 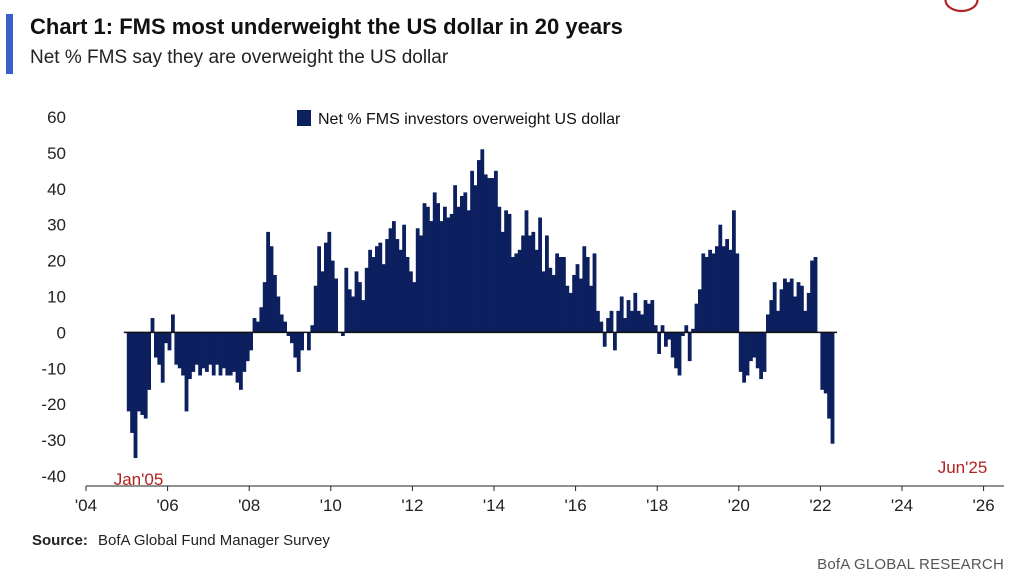 What do you see at coordinates (657, 505) in the screenshot?
I see `x-tick-label: '18` at bounding box center [657, 505].